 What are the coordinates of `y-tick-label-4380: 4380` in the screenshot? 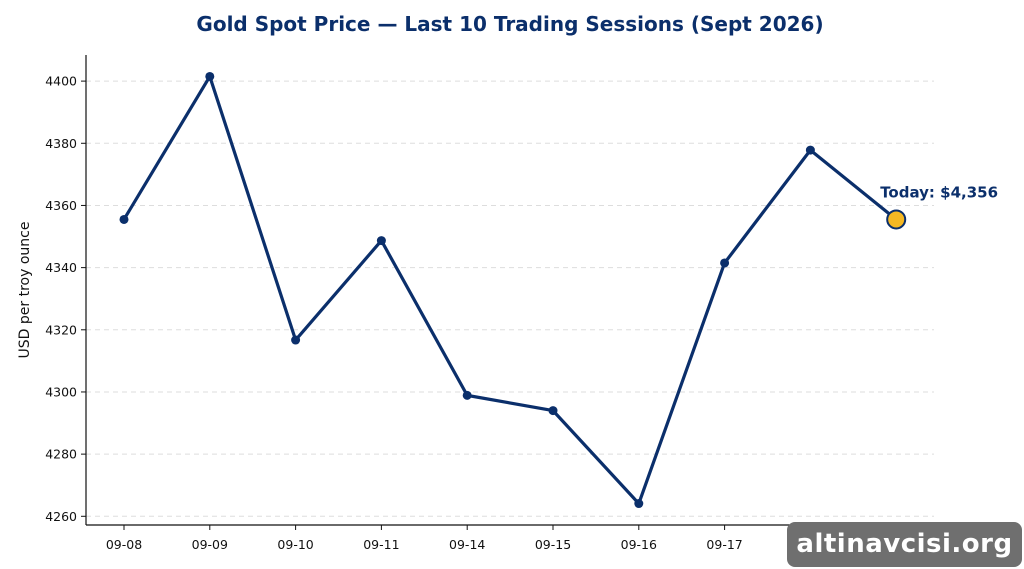 It's located at (61, 143).